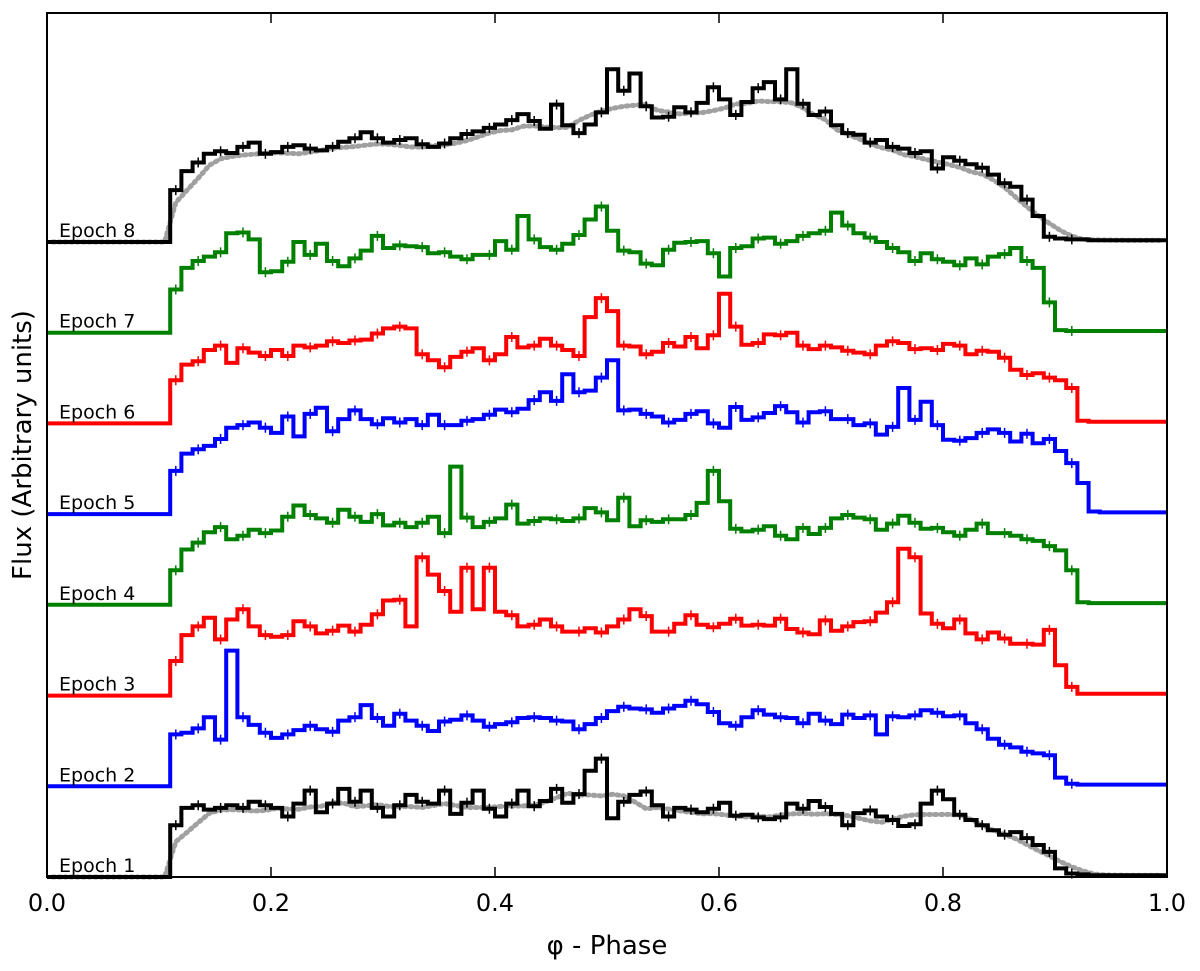 The height and width of the screenshot is (971, 1200). What do you see at coordinates (495, 903) in the screenshot?
I see `x-tick-label: 0.4` at bounding box center [495, 903].